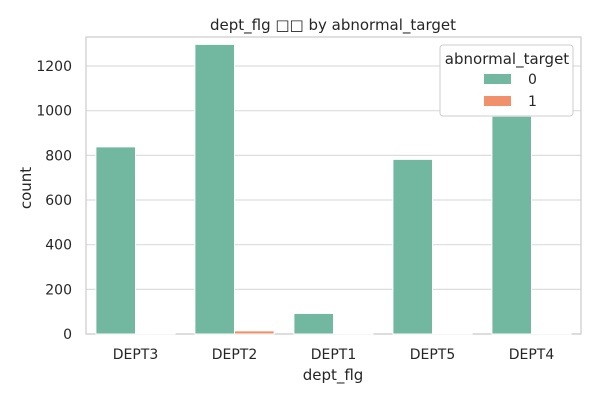  I want to click on y-tick-label: 200, so click(58, 290).